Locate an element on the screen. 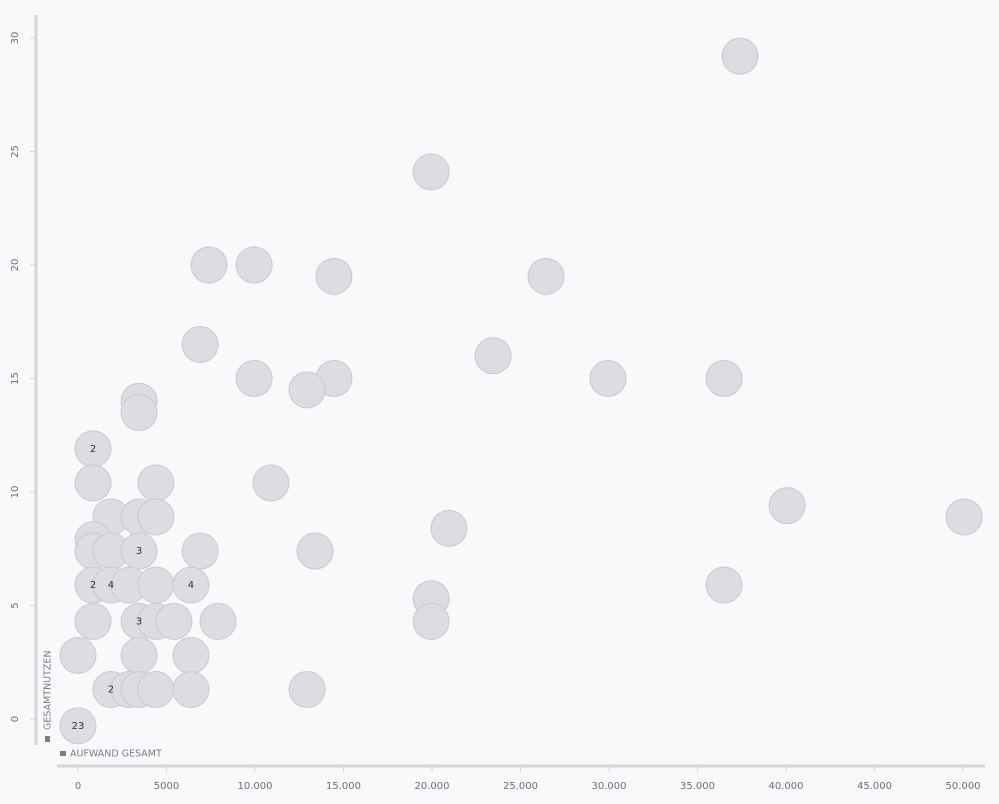  x-tick-label: 40.000 is located at coordinates (786, 786).